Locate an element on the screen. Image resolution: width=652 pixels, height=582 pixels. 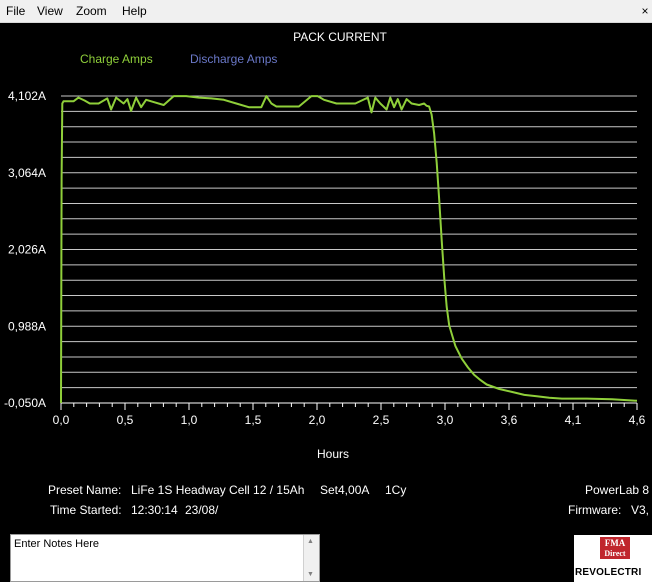
y-axis-labels: 4,102A 3,064A 2,026A 0,988A -0,050A is located at coordinates (25, 249).